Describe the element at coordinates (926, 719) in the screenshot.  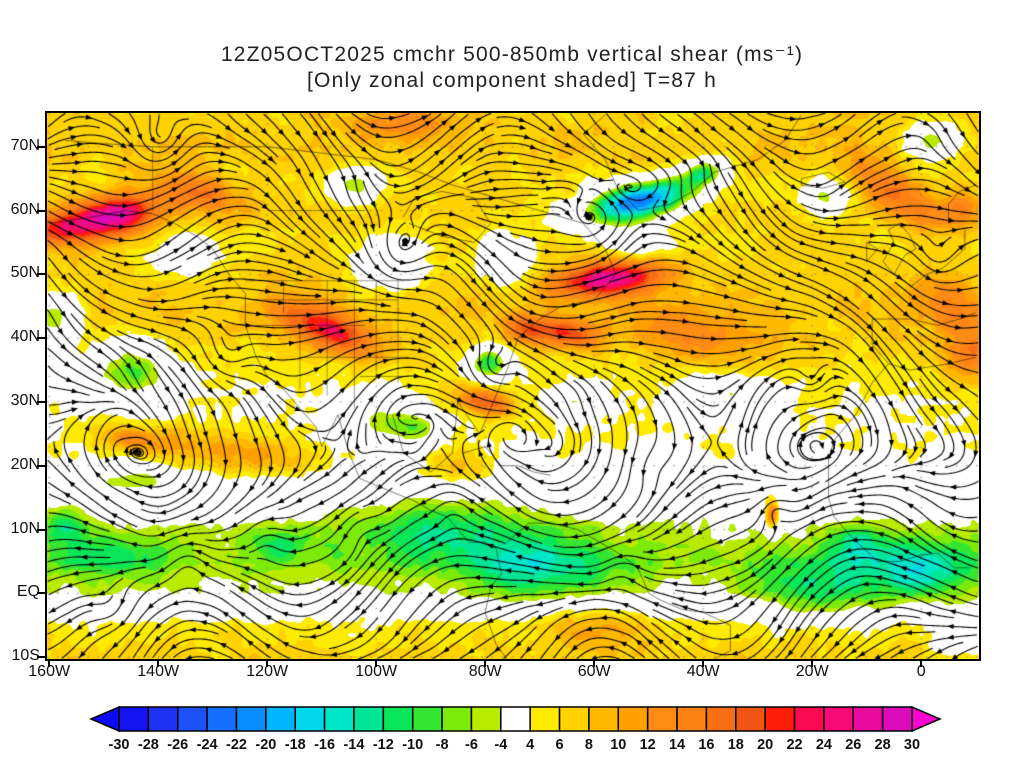
I see `colorbar-over-arrow` at that location.